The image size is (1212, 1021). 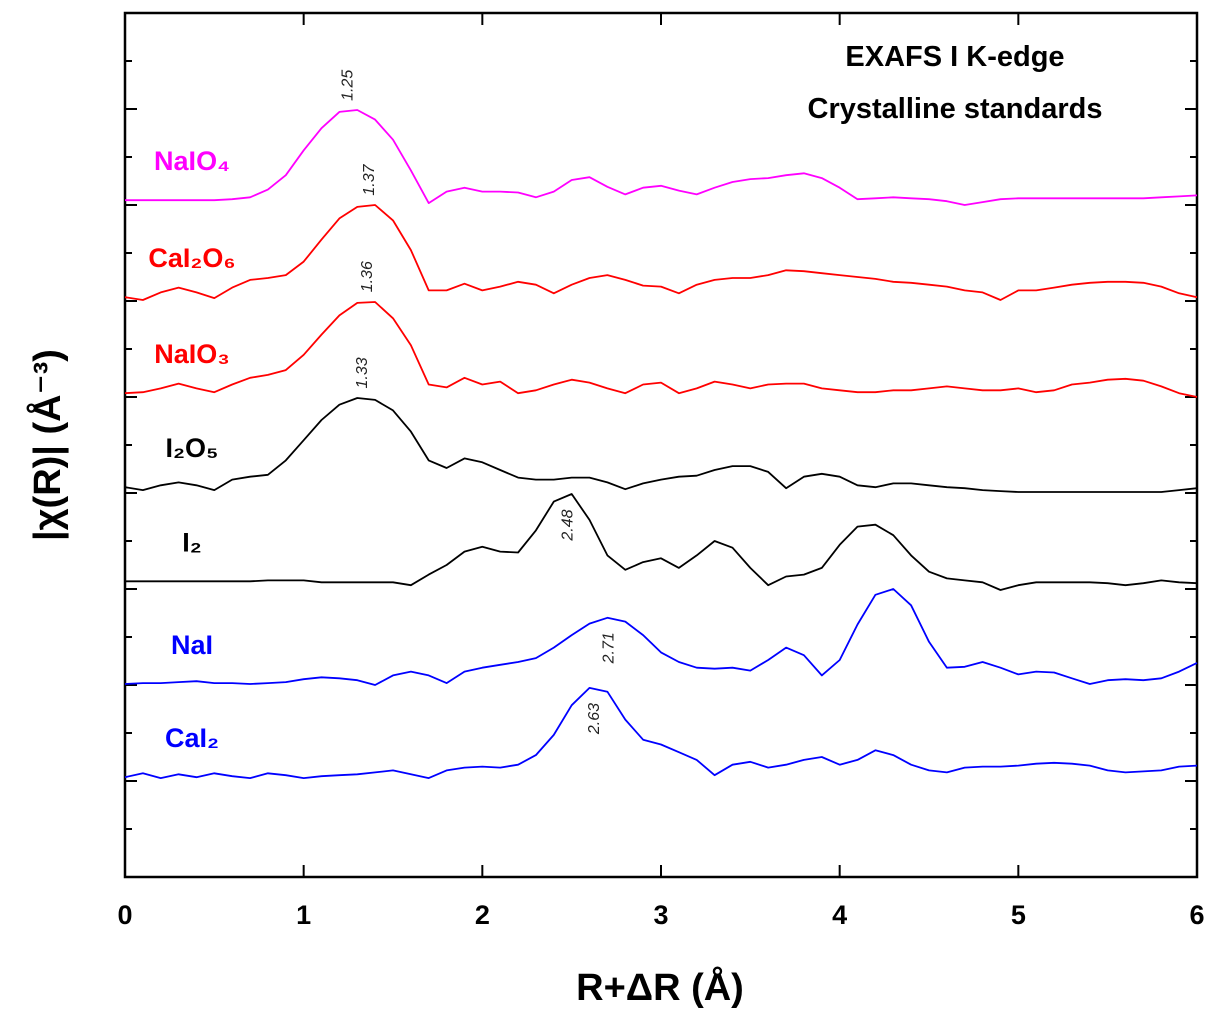 I want to click on series-name: CaI₂O₆, so click(x=191, y=258).